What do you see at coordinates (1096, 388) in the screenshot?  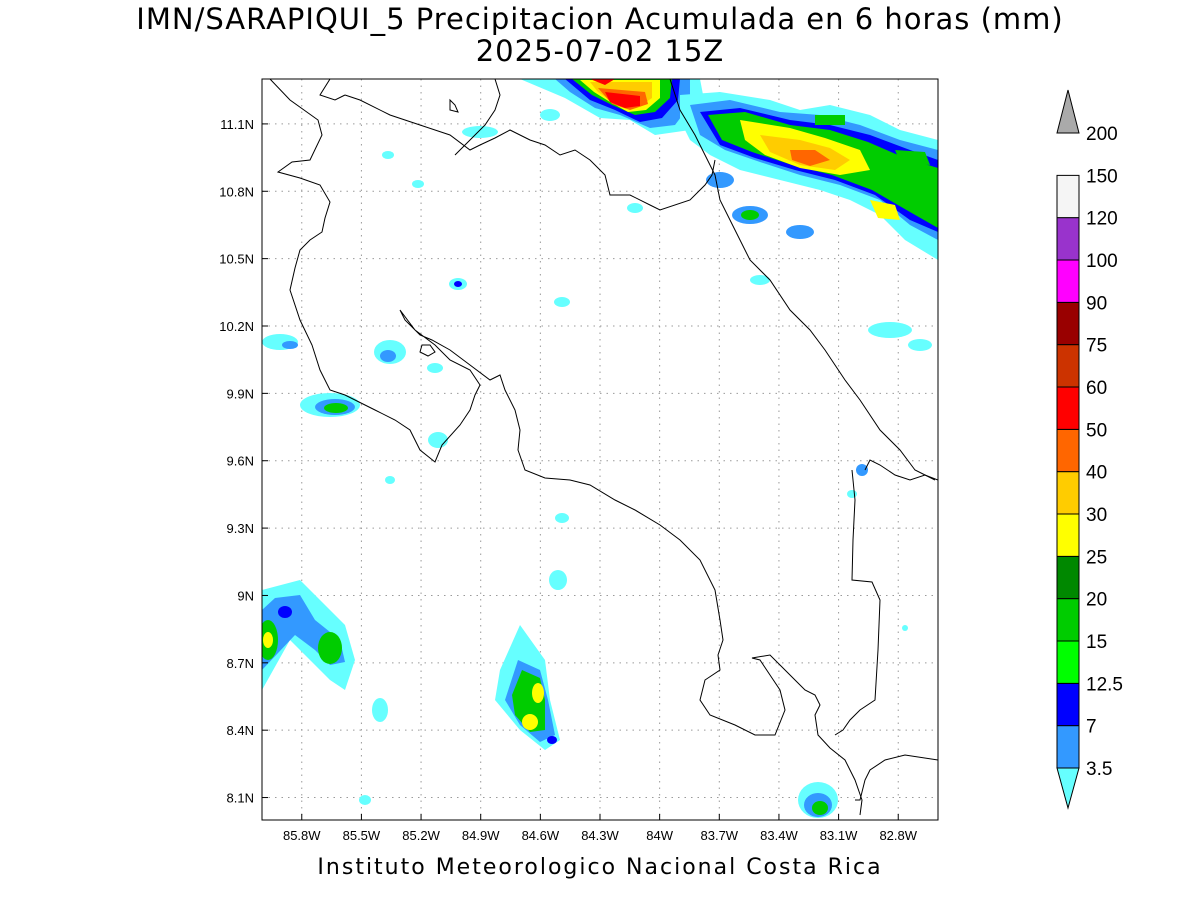 I see `colorbar-level-label: 60` at bounding box center [1096, 388].